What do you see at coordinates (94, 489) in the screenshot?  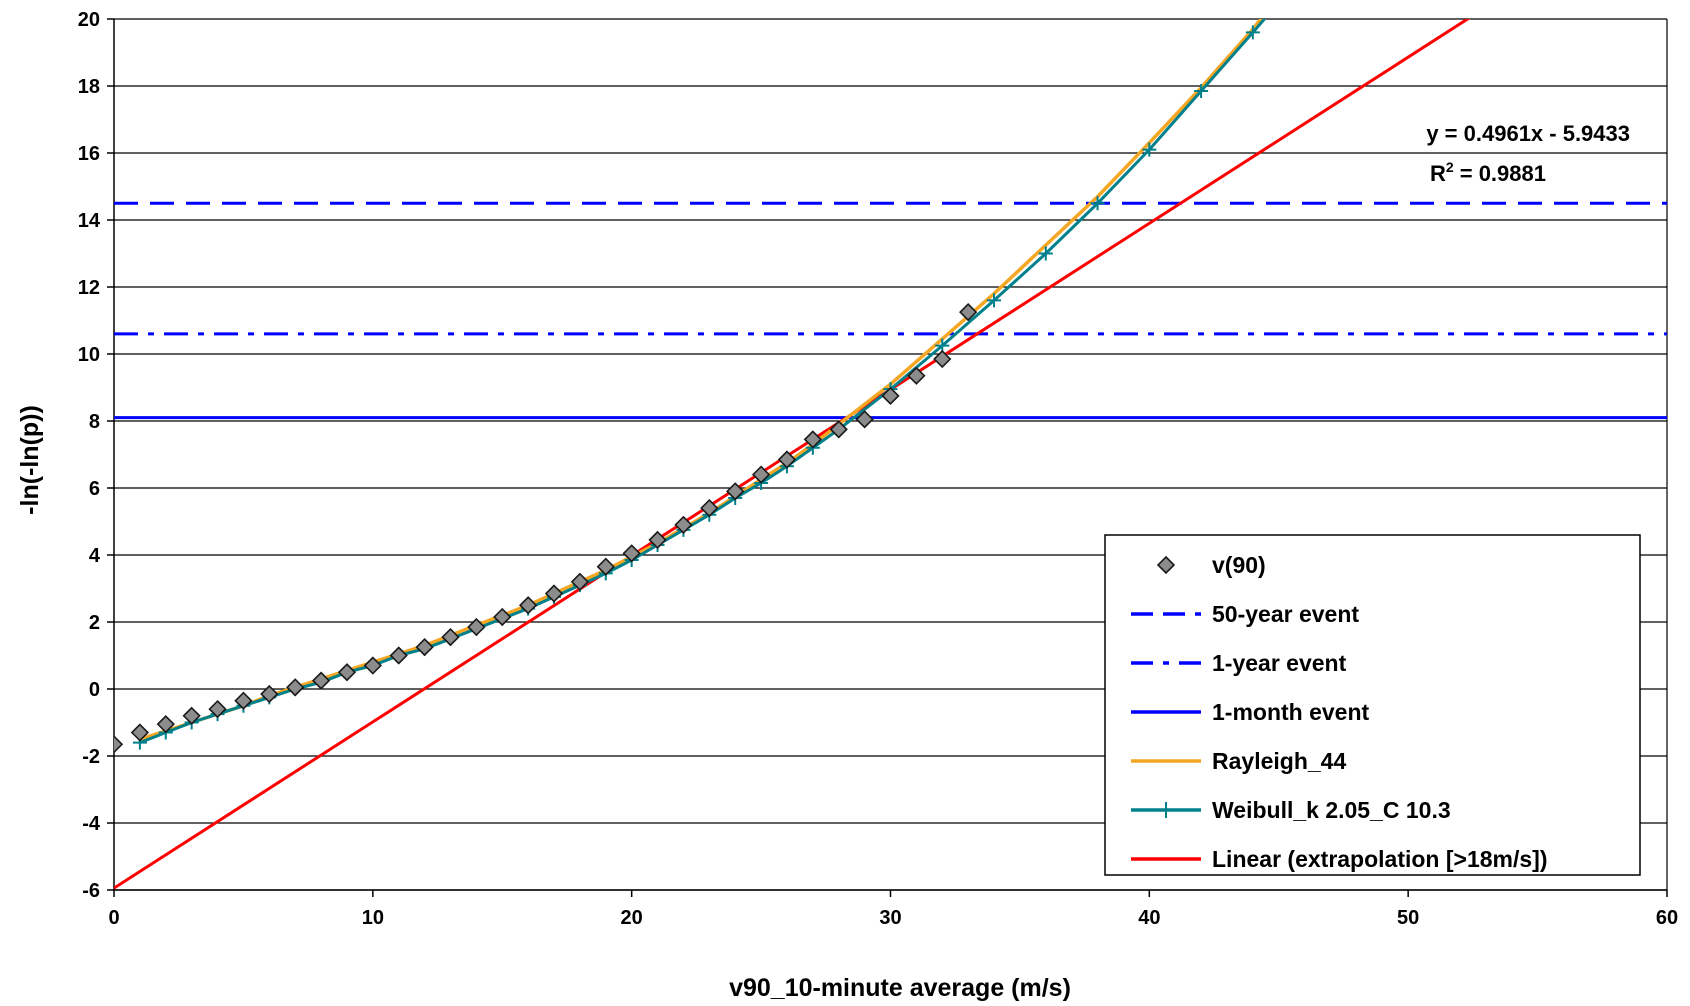 I see `y-tick-label: 6` at bounding box center [94, 489].